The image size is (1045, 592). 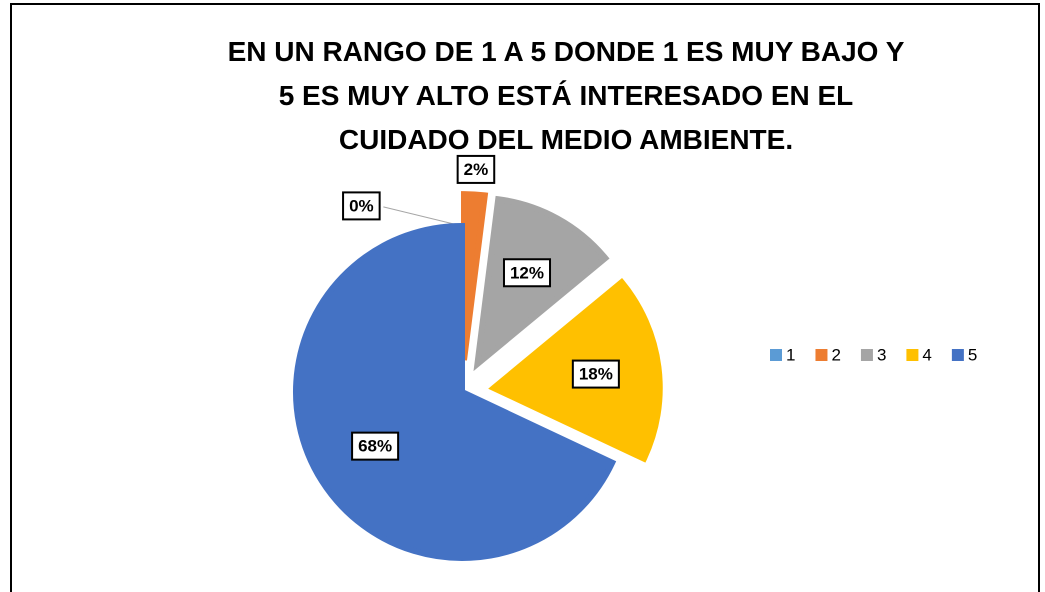 What do you see at coordinates (835, 354) in the screenshot?
I see `legend-label: 2` at bounding box center [835, 354].